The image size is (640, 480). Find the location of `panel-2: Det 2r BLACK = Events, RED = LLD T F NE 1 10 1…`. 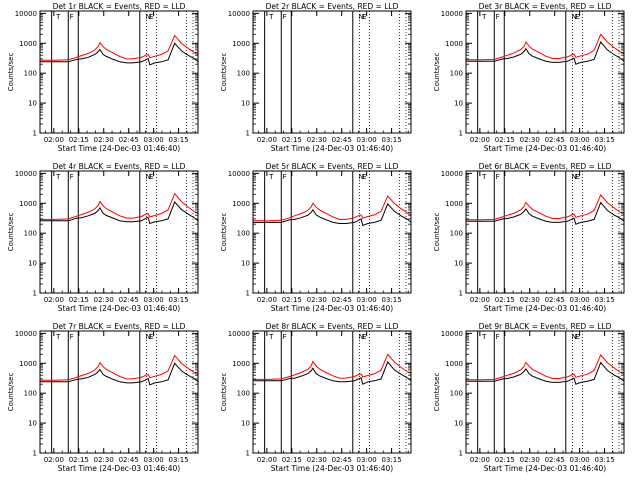

panel-2: Det 2r BLACK = Events, RED = LLD T F NE 1 10 1… is located at coordinates (316, 77).